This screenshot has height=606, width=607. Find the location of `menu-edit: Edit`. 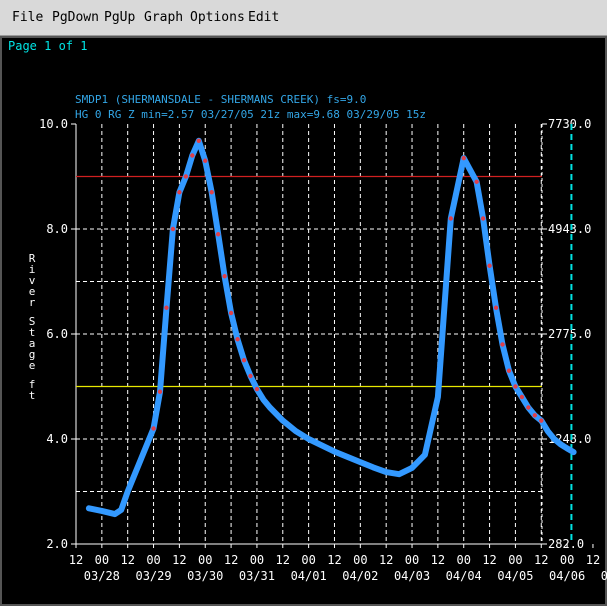

menu-edit: Edit is located at coordinates (264, 17).